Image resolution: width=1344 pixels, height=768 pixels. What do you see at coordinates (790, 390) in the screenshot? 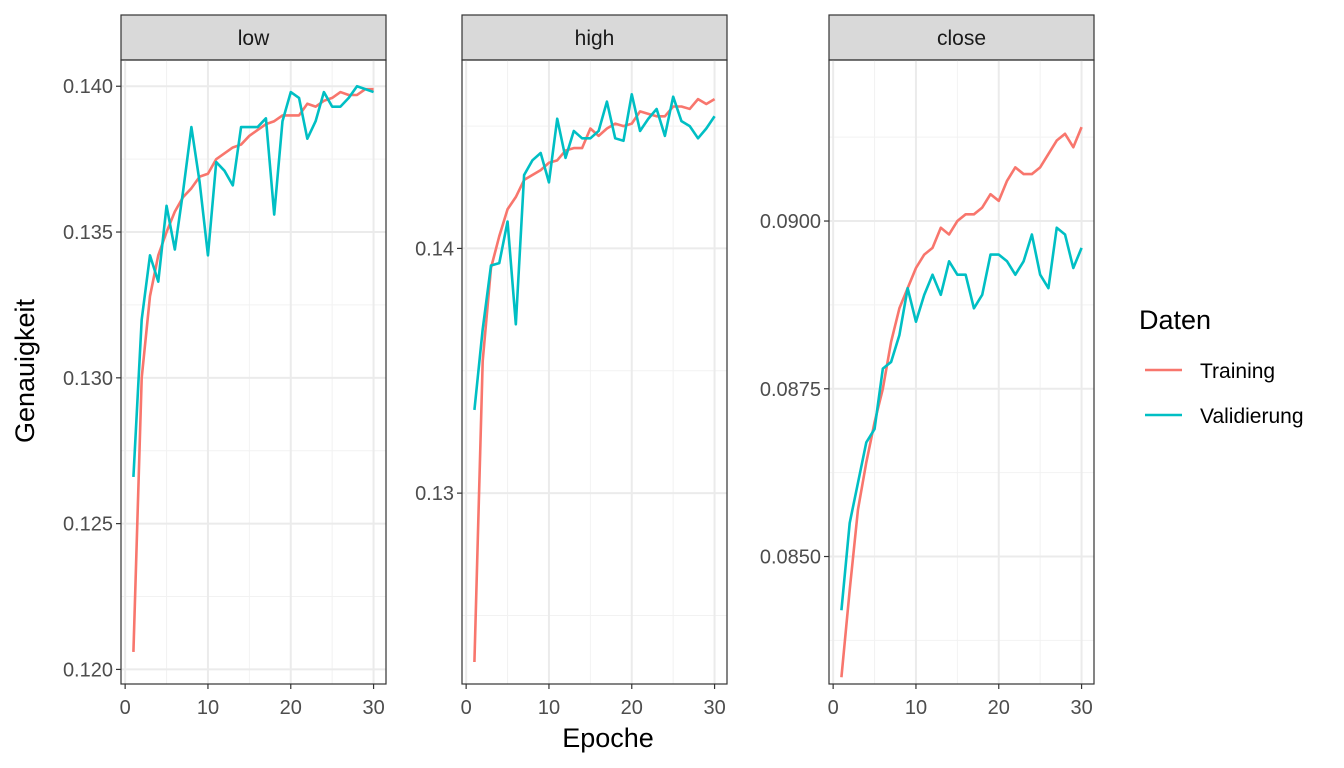
I see `y-tick-label: 0.0875` at bounding box center [790, 390].